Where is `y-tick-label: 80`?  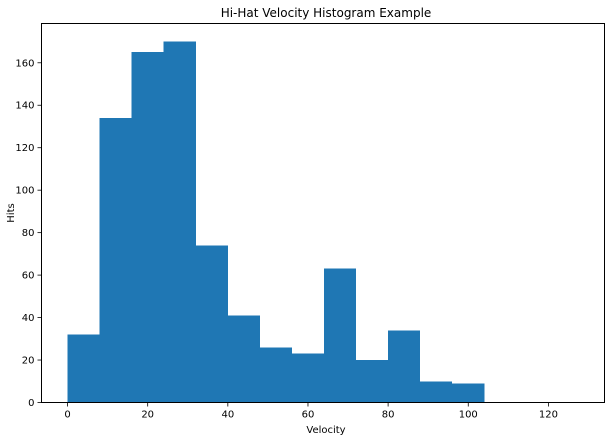 y-tick-label: 80 is located at coordinates (28, 233).